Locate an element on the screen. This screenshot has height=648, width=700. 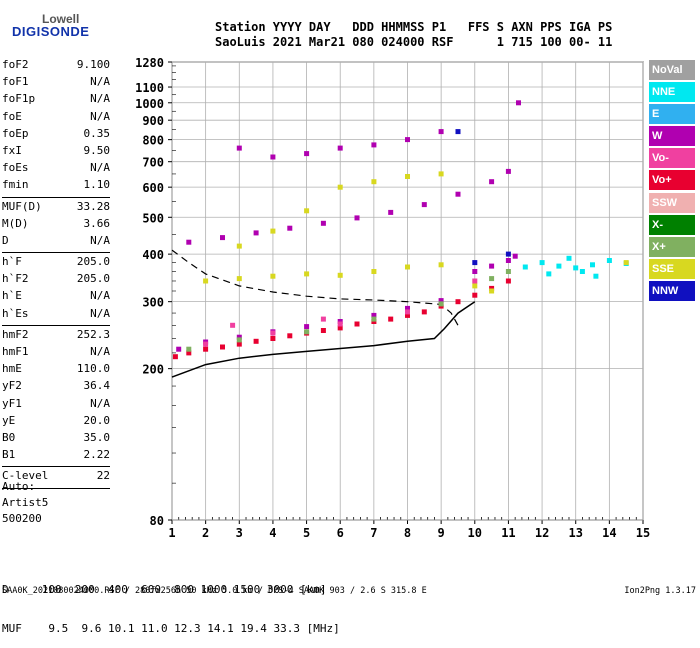
legend-item-ssw: SSW is located at coordinates (672, 202).